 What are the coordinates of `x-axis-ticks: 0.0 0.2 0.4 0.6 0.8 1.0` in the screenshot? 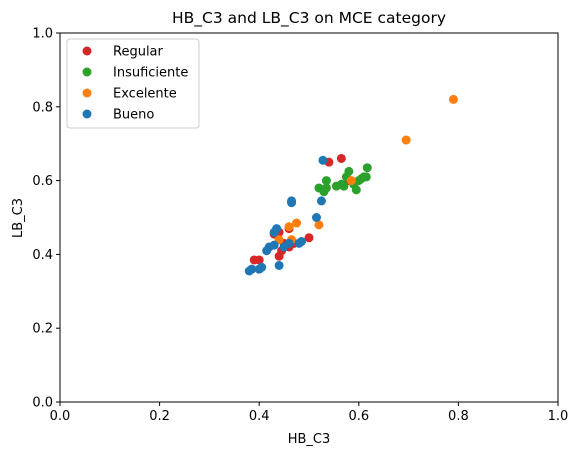 It's located at (309, 413).